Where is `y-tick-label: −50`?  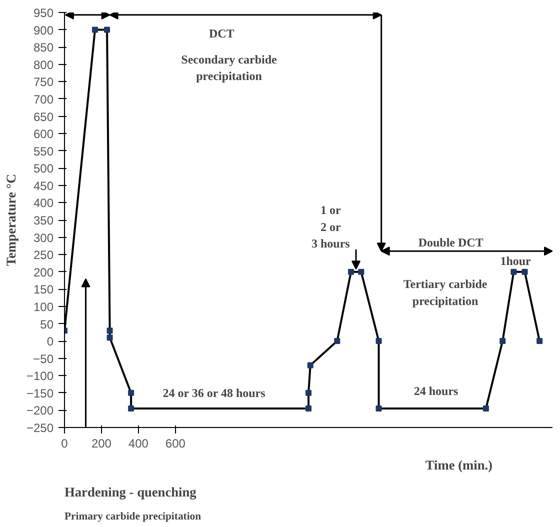 y-tick-label: −50 is located at coordinates (43, 359).